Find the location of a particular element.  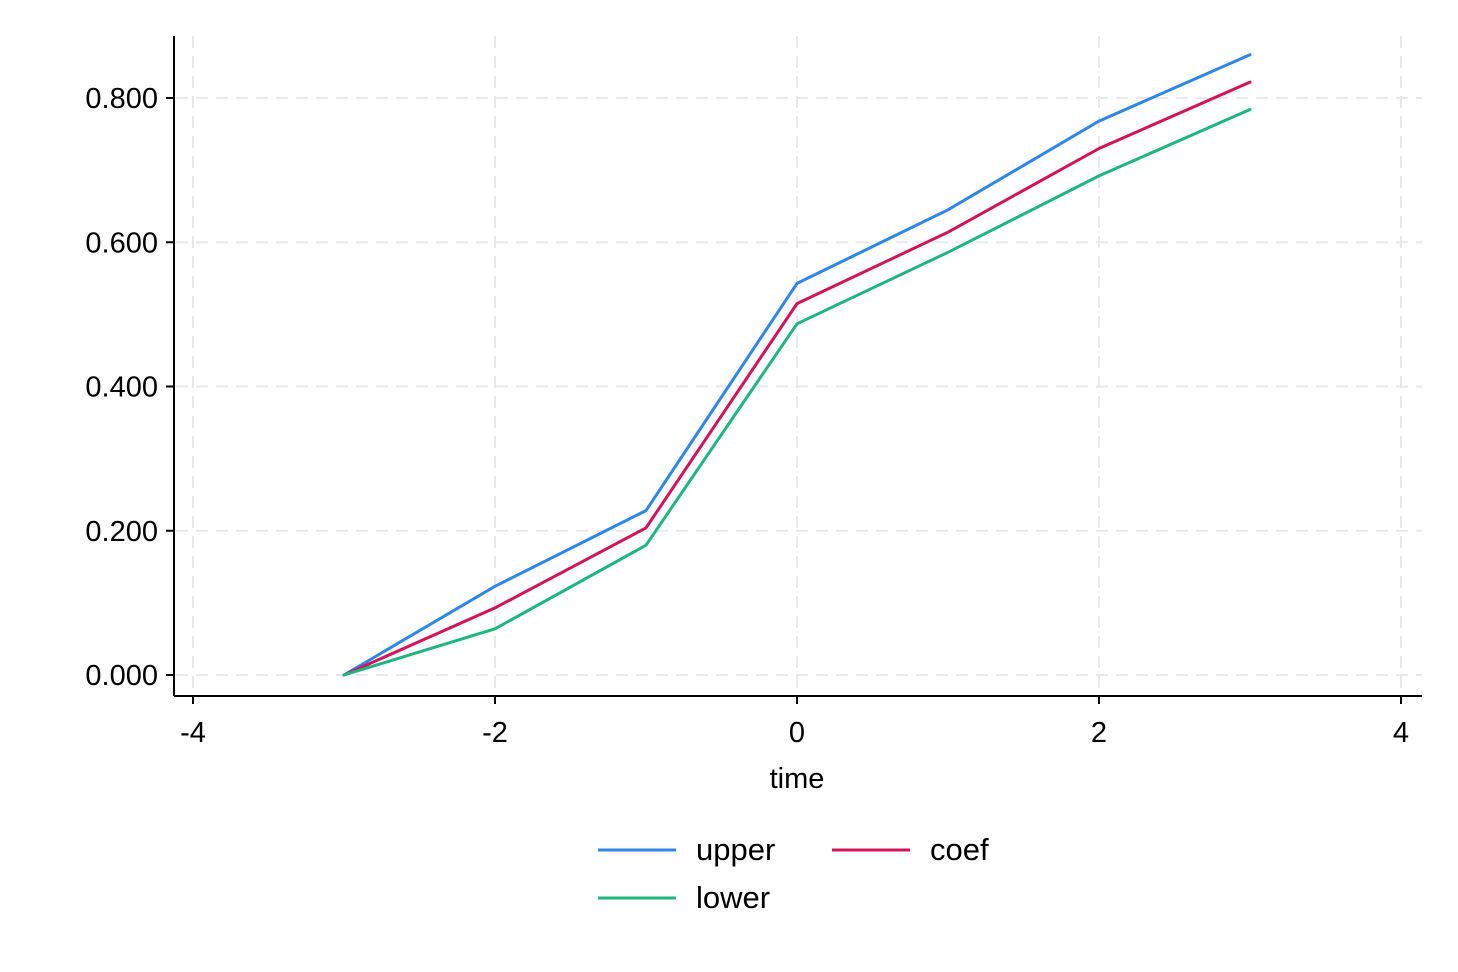

x-axis-ticks: -4 -2 0 2 4 is located at coordinates (794, 722).